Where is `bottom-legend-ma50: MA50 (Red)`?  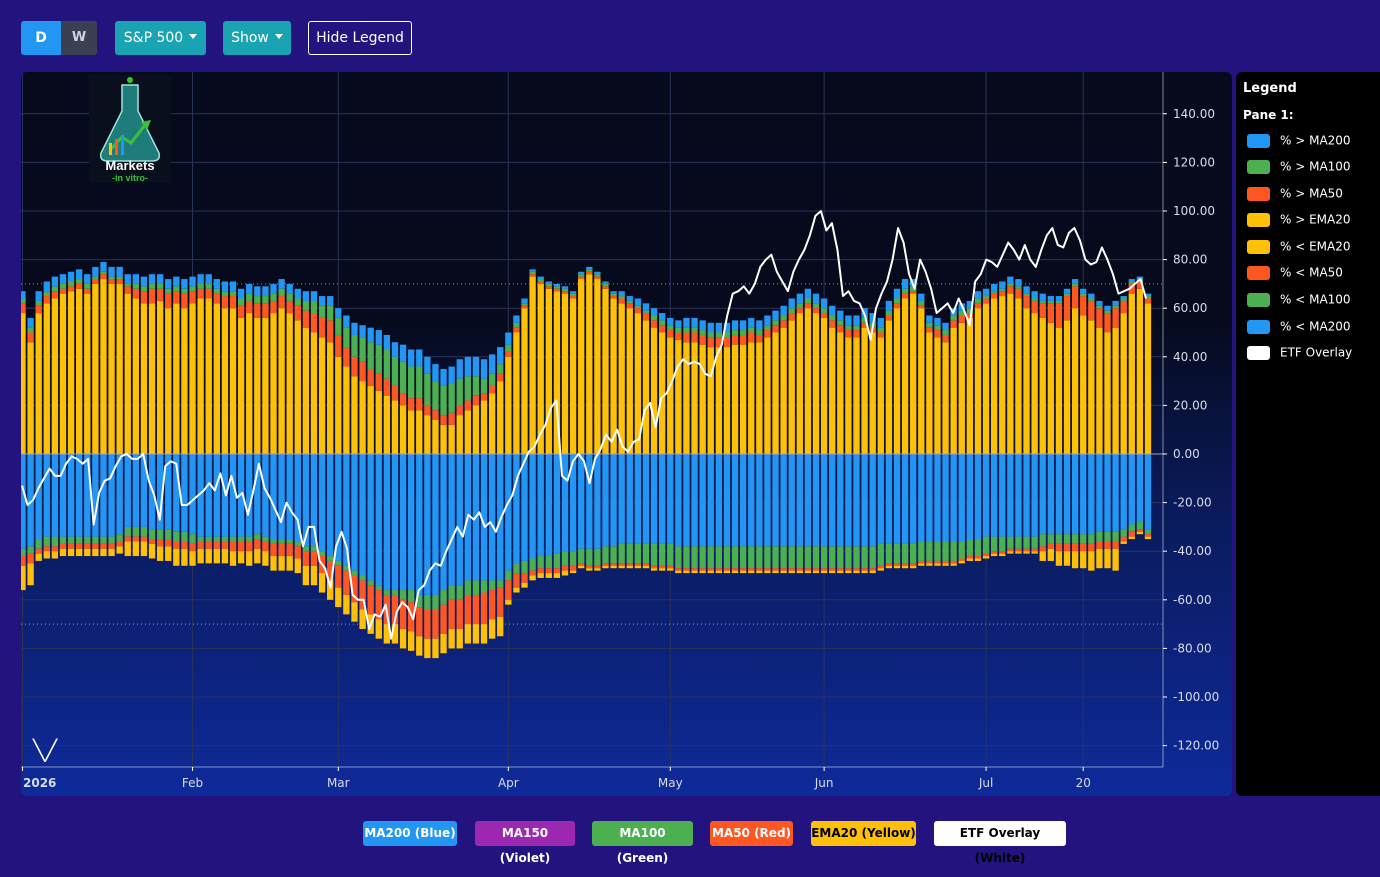 bottom-legend-ma50: MA50 (Red) is located at coordinates (751, 833).